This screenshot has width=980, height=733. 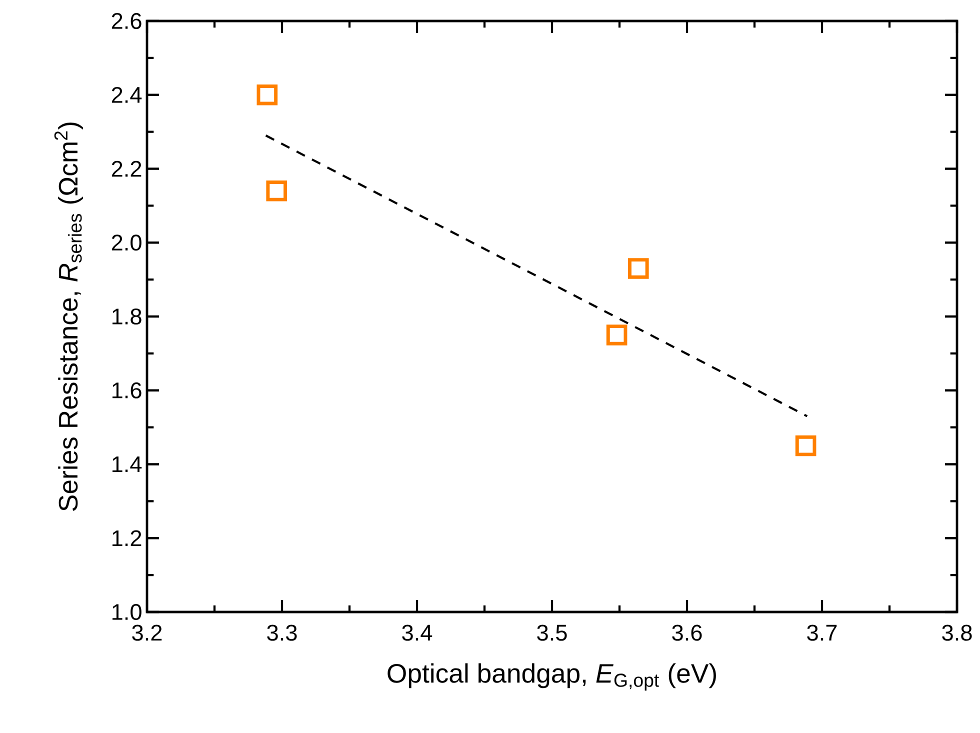 I want to click on x-axis-title: Optical bandgap, E$_{G,opt}$ (eV), so click(x=552, y=677).